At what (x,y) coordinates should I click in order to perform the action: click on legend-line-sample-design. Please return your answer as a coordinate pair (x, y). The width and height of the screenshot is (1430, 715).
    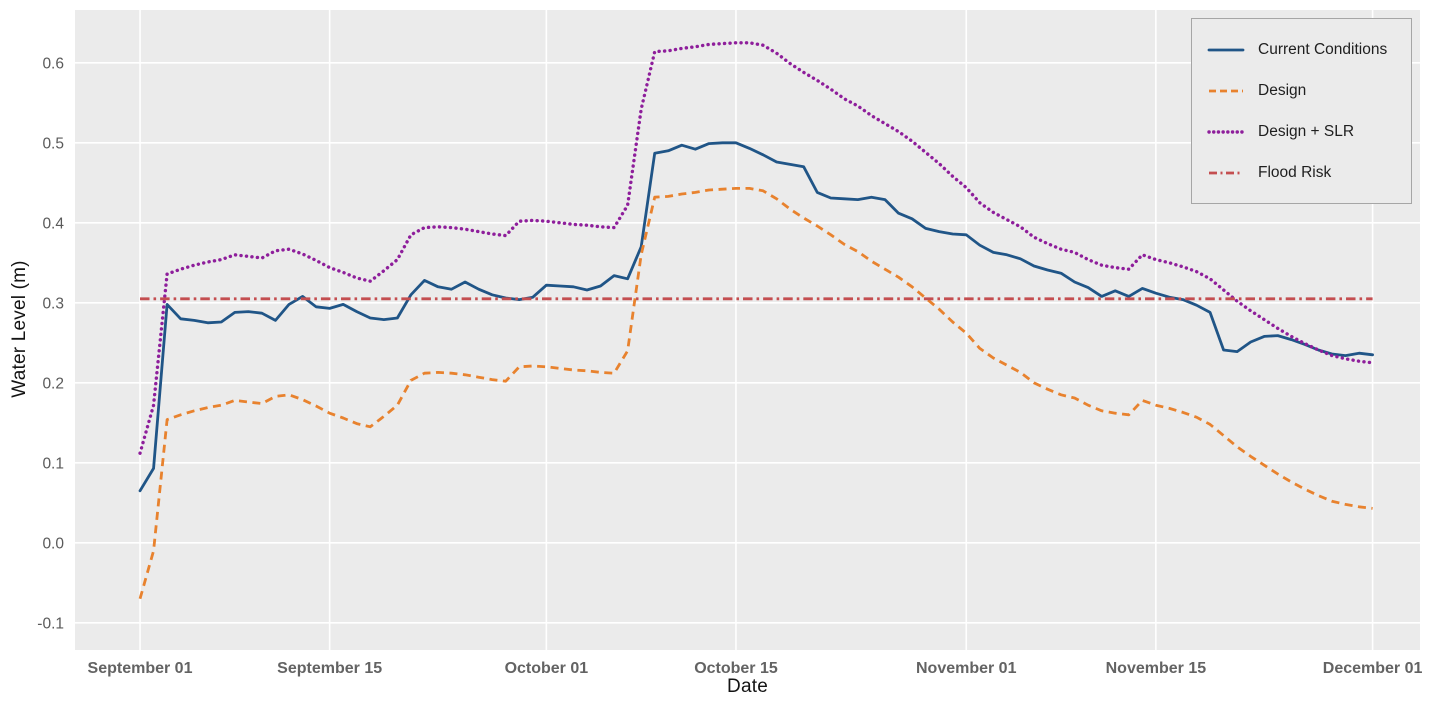
    Looking at the image, I should click on (1226, 90).